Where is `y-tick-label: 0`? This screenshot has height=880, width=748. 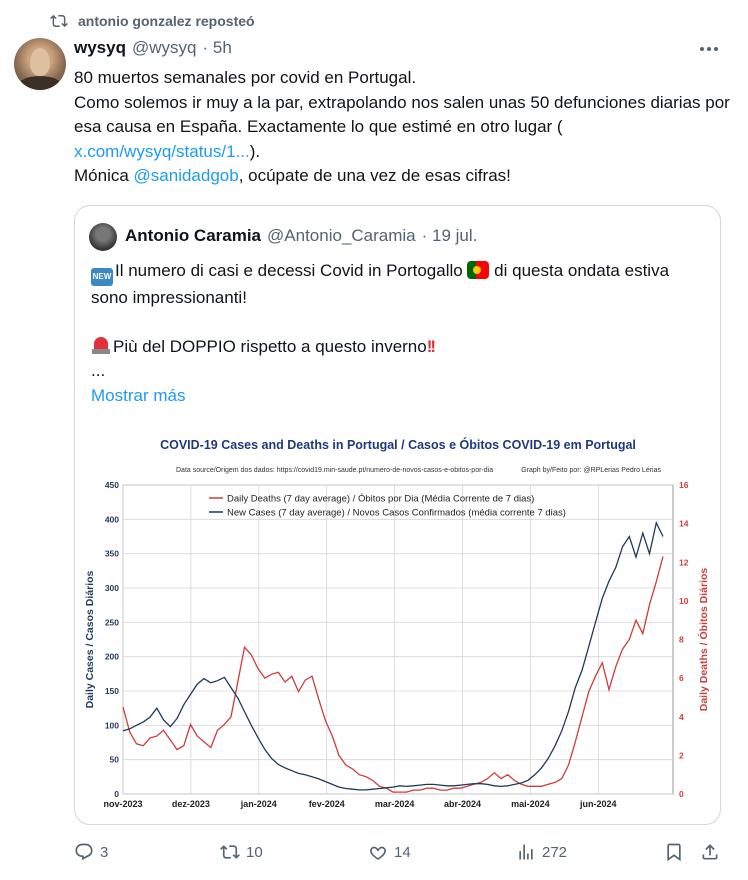 y-tick-label: 0 is located at coordinates (116, 794).